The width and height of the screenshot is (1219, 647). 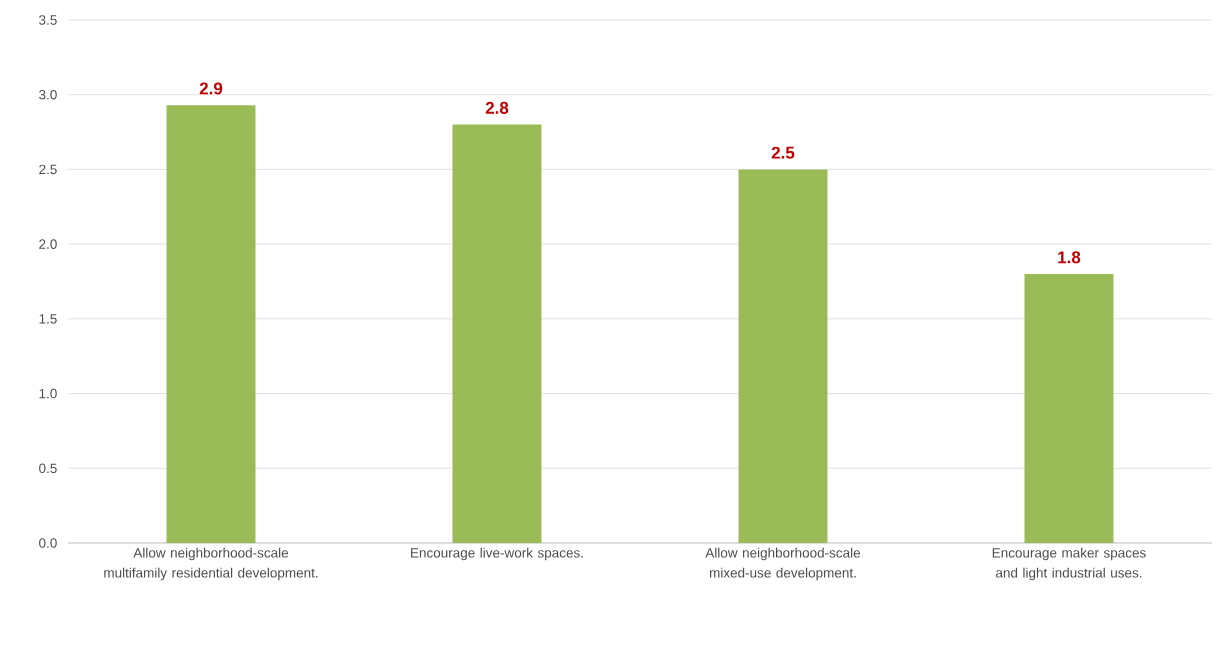 What do you see at coordinates (497, 554) in the screenshot?
I see `x-tick-label: Encourage live-work spaces.` at bounding box center [497, 554].